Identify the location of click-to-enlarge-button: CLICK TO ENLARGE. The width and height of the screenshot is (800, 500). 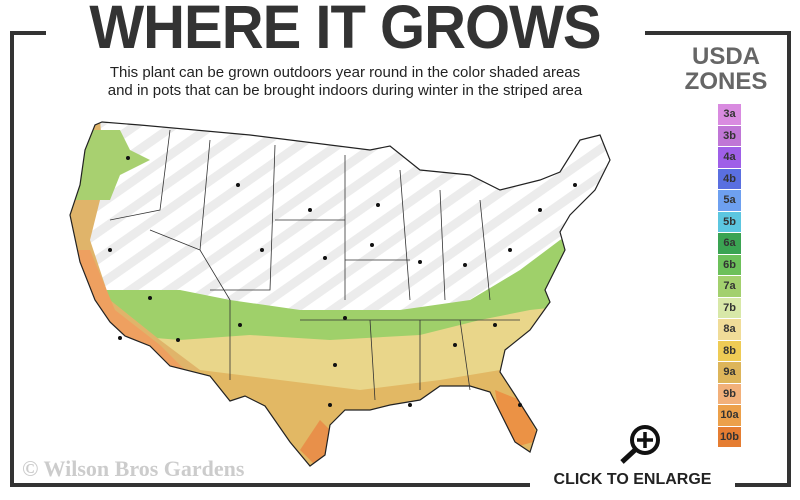
(632, 479).